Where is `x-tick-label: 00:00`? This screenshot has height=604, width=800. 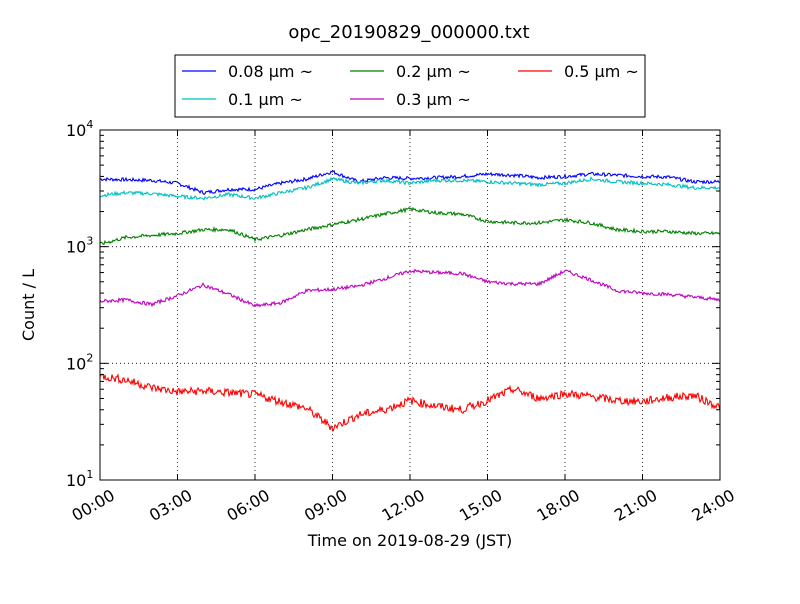 x-tick-label: 00:00 is located at coordinates (93, 505).